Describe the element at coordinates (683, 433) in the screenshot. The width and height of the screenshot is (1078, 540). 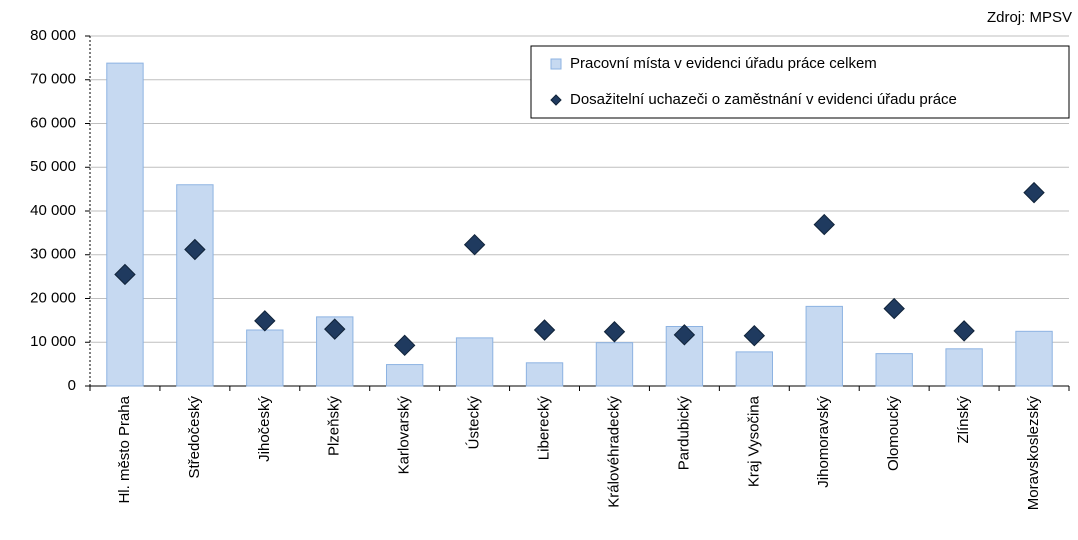
I see `x-tick-label: Pardubický` at that location.